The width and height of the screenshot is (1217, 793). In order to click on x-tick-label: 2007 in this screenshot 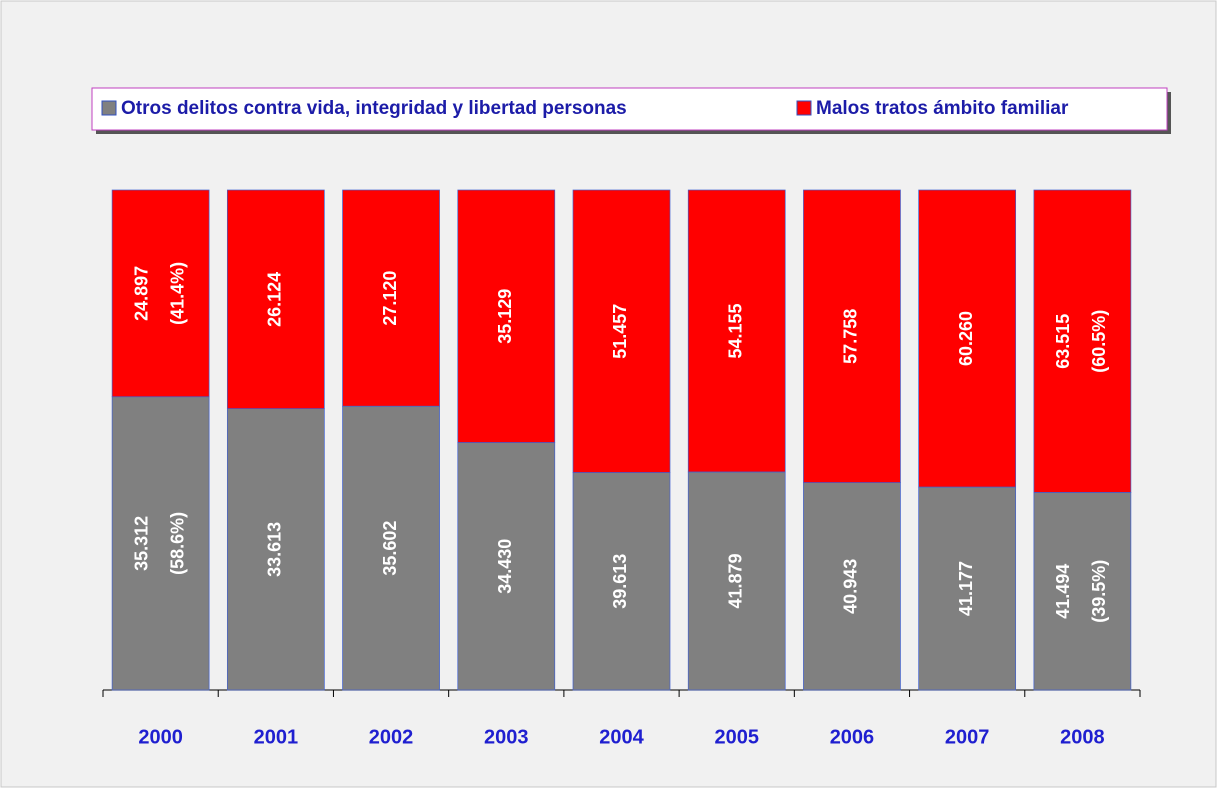, I will do `click(967, 737)`.